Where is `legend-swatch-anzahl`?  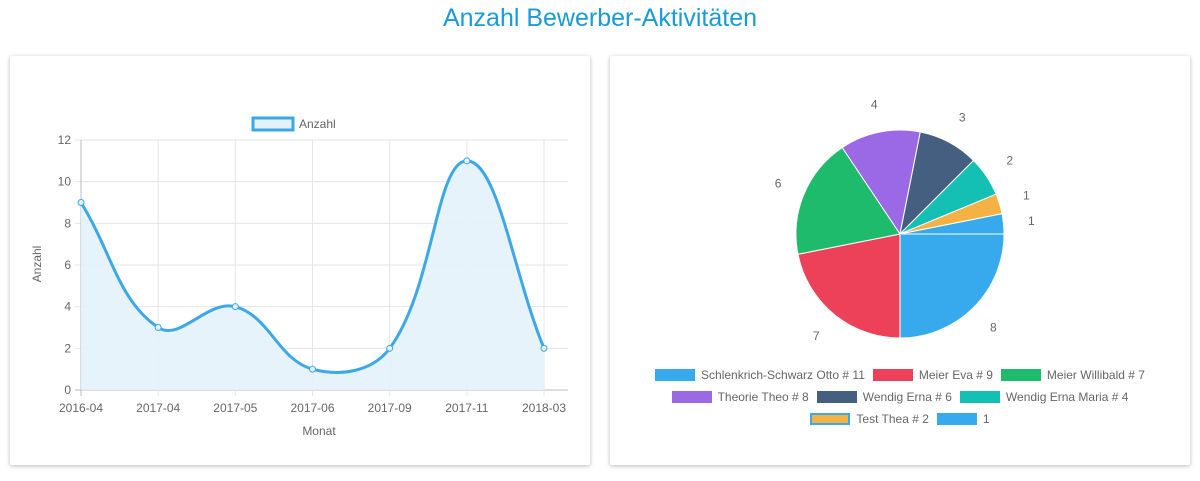 legend-swatch-anzahl is located at coordinates (273, 124).